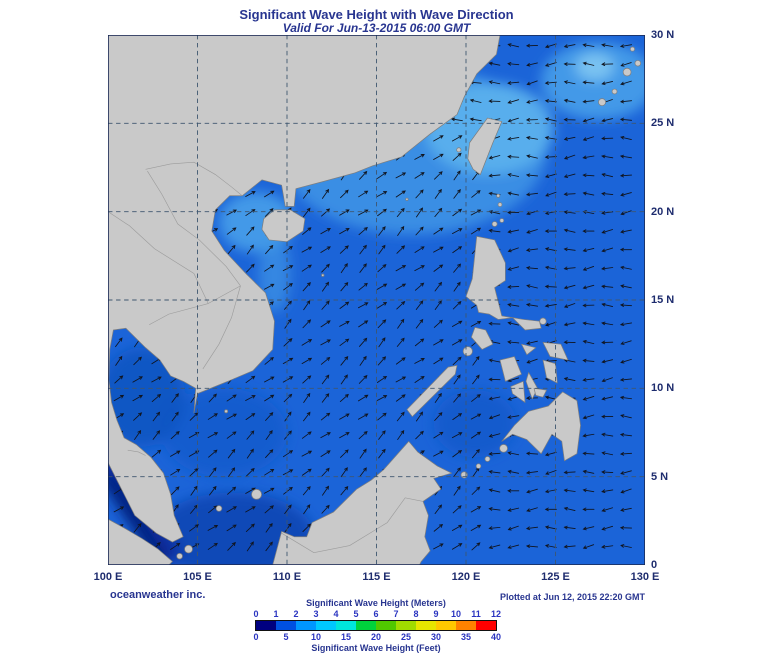 Image resolution: width=775 pixels, height=665 pixels. What do you see at coordinates (482, 338) in the screenshot?
I see `mindoro-island` at bounding box center [482, 338].